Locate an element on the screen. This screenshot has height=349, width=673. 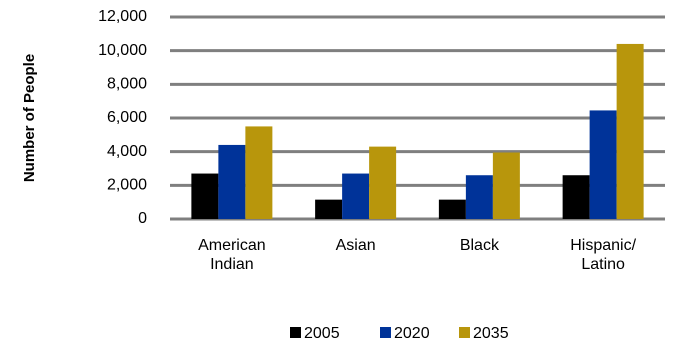
y-tick-label: 12,000 is located at coordinates (122, 16).